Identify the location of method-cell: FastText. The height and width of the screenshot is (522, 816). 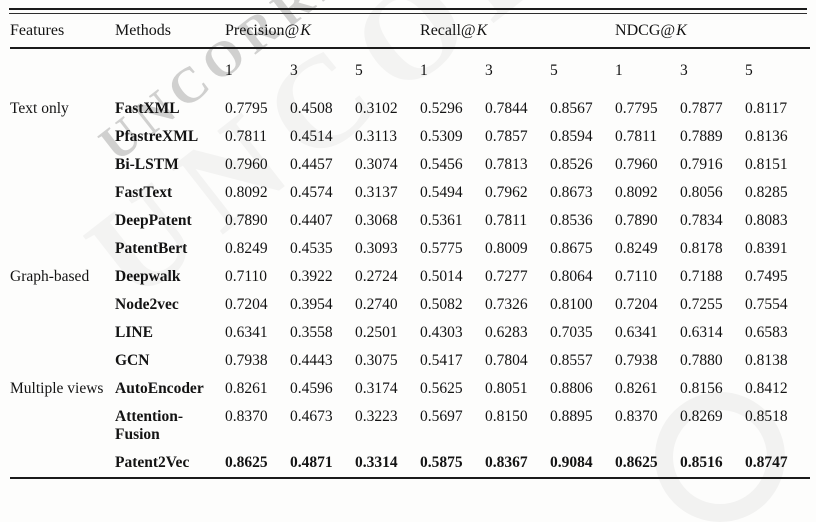
(144, 192).